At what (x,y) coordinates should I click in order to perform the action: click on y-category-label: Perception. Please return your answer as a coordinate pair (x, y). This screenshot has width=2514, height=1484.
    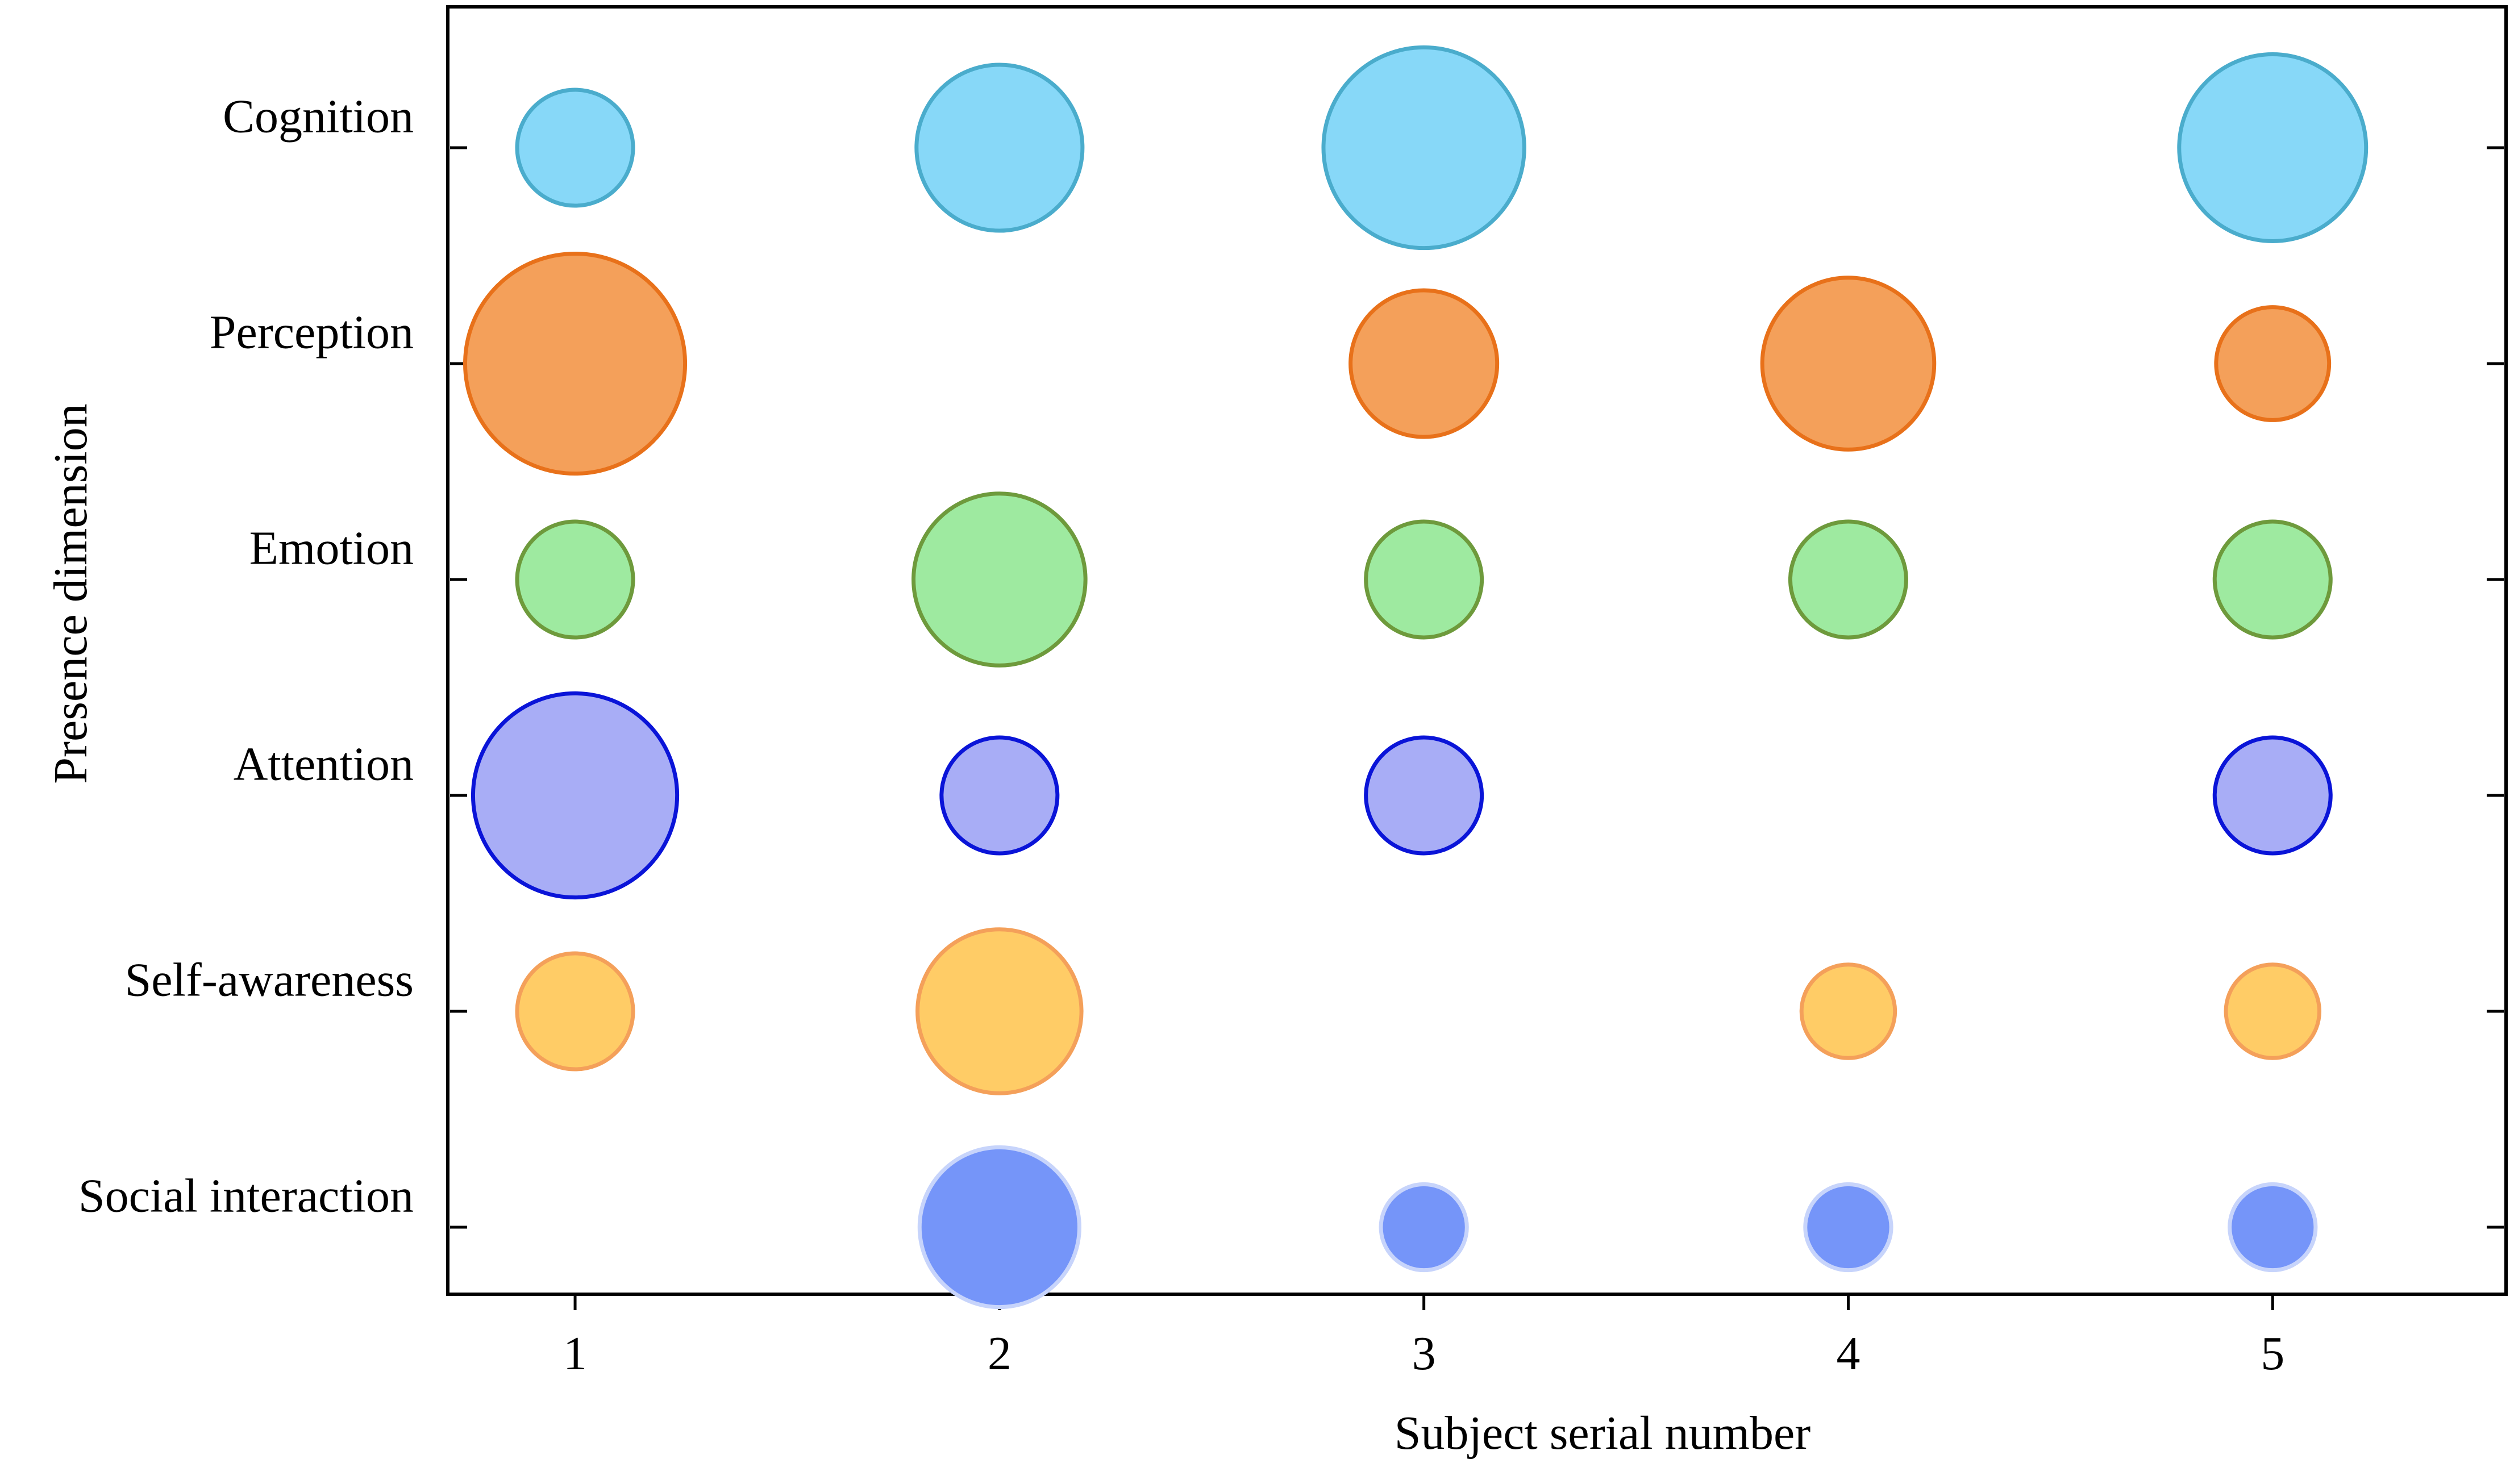
    Looking at the image, I should click on (312, 332).